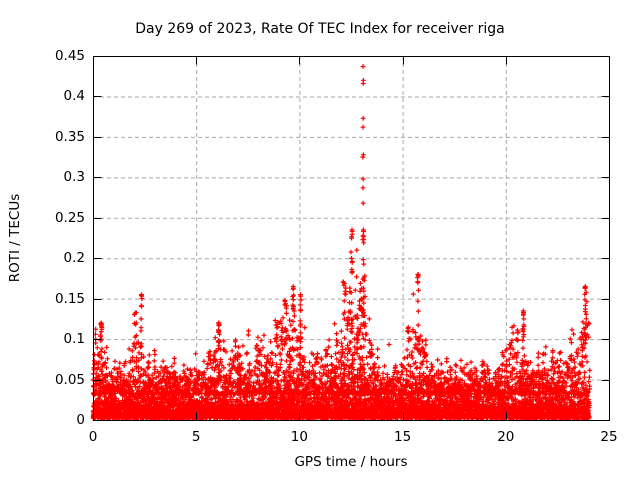  I want to click on y-tick-label: 0.45, so click(69, 56).